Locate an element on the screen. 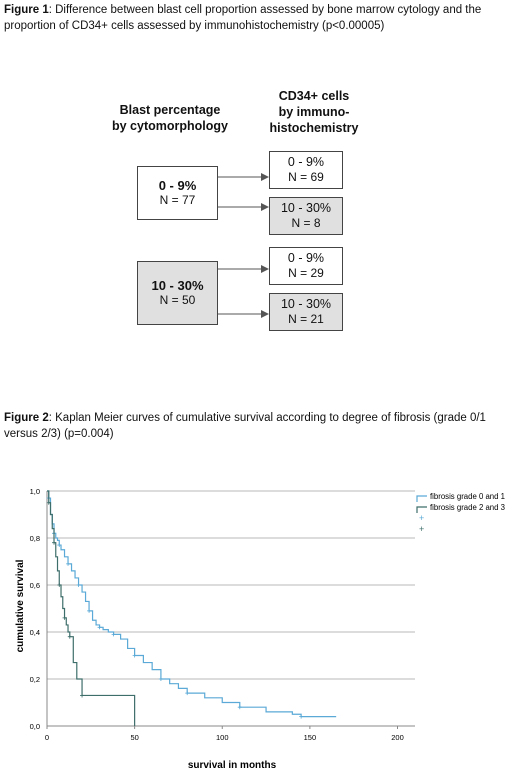  right-header-line3: histochemistry is located at coordinates (314, 128).